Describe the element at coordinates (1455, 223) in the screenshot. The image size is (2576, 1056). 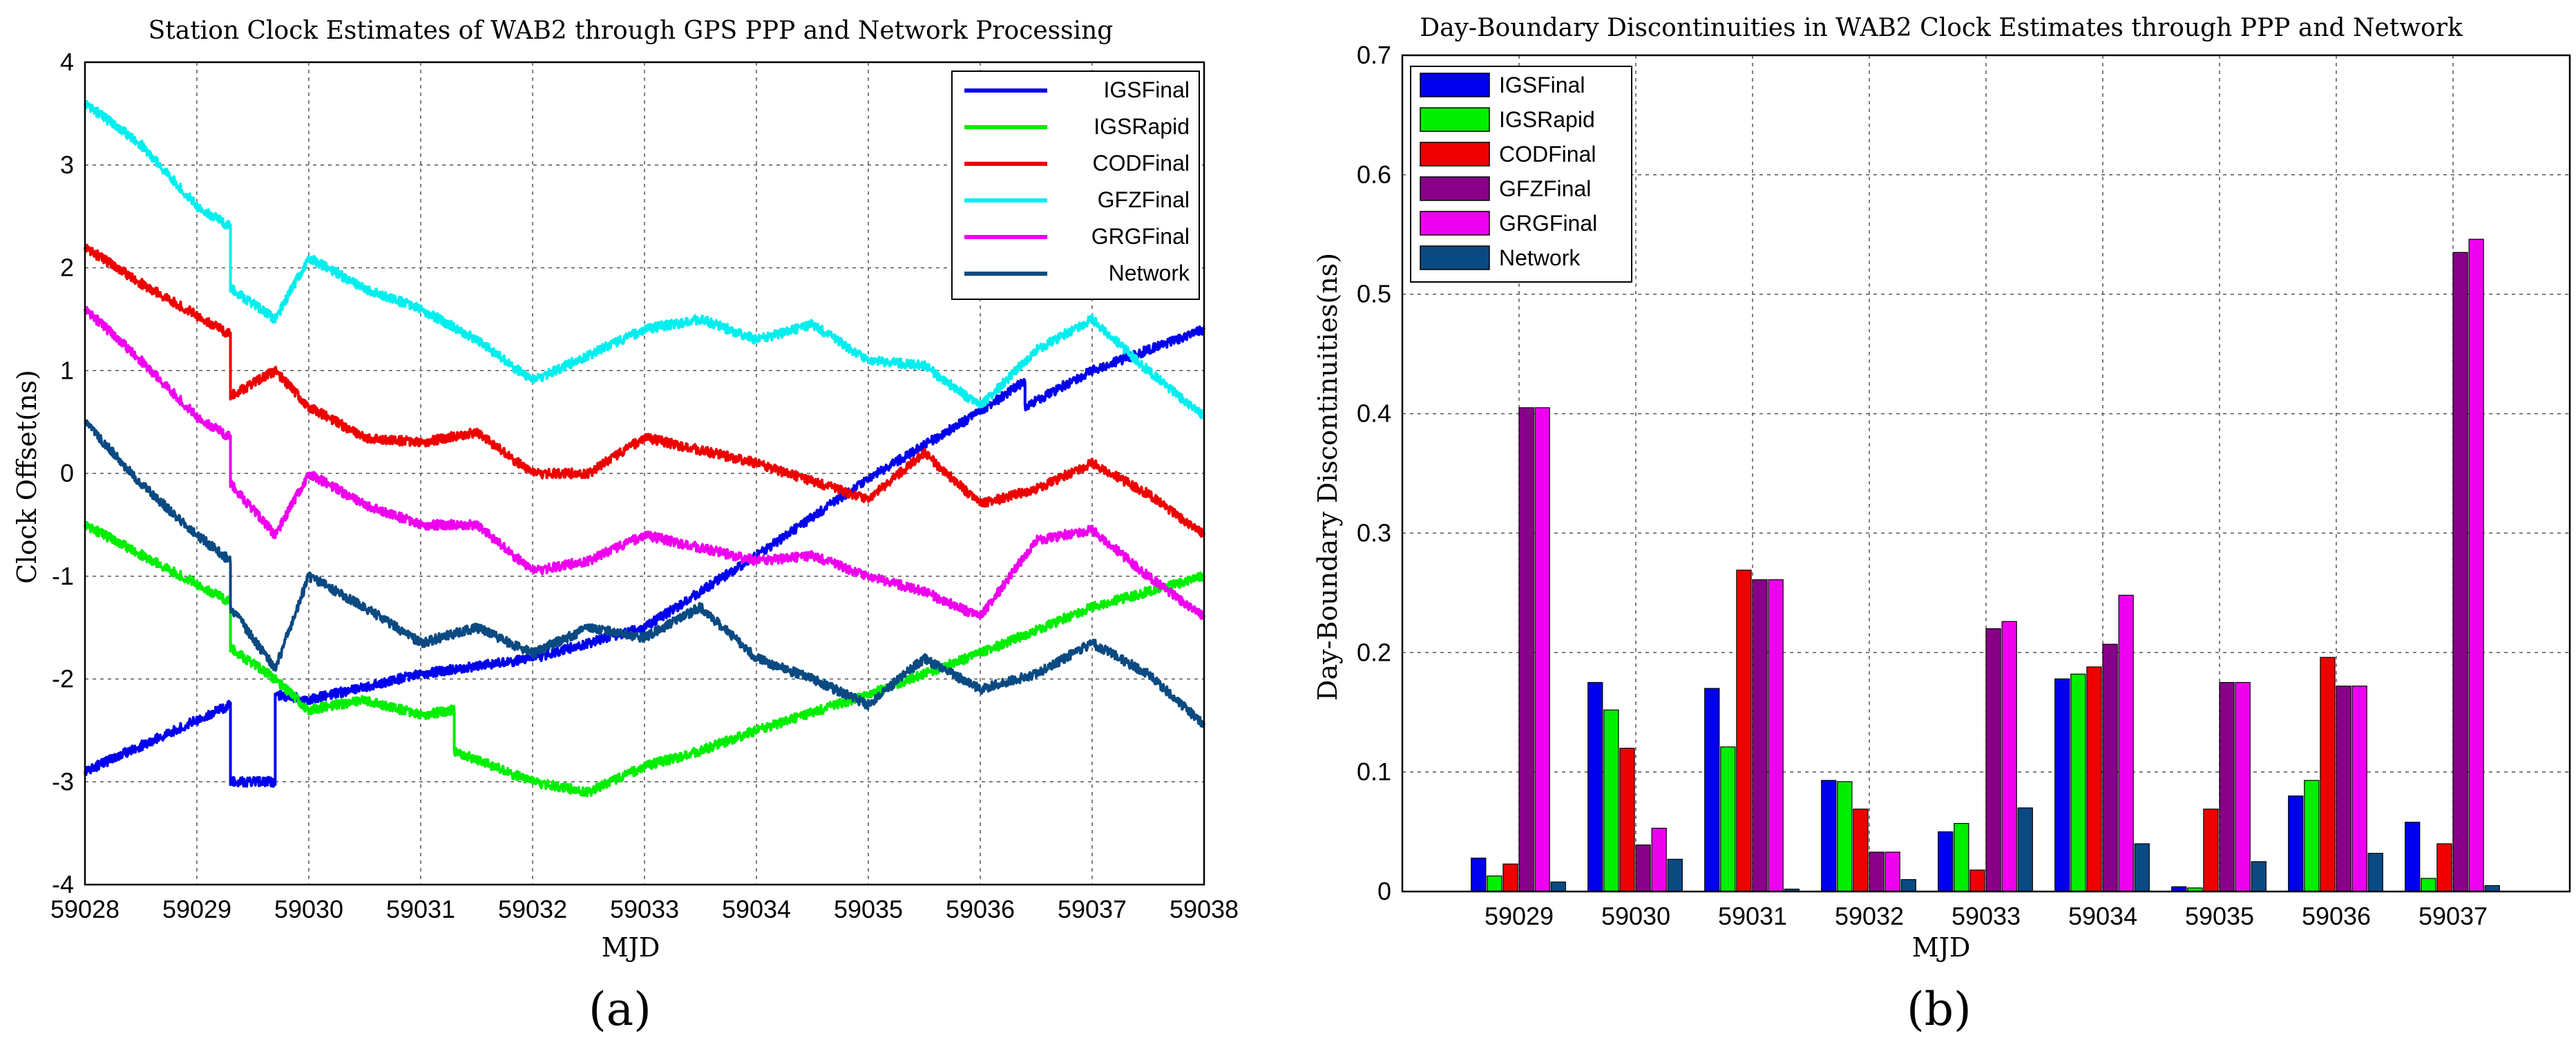
I see `legend-swatch-grgfinal` at that location.